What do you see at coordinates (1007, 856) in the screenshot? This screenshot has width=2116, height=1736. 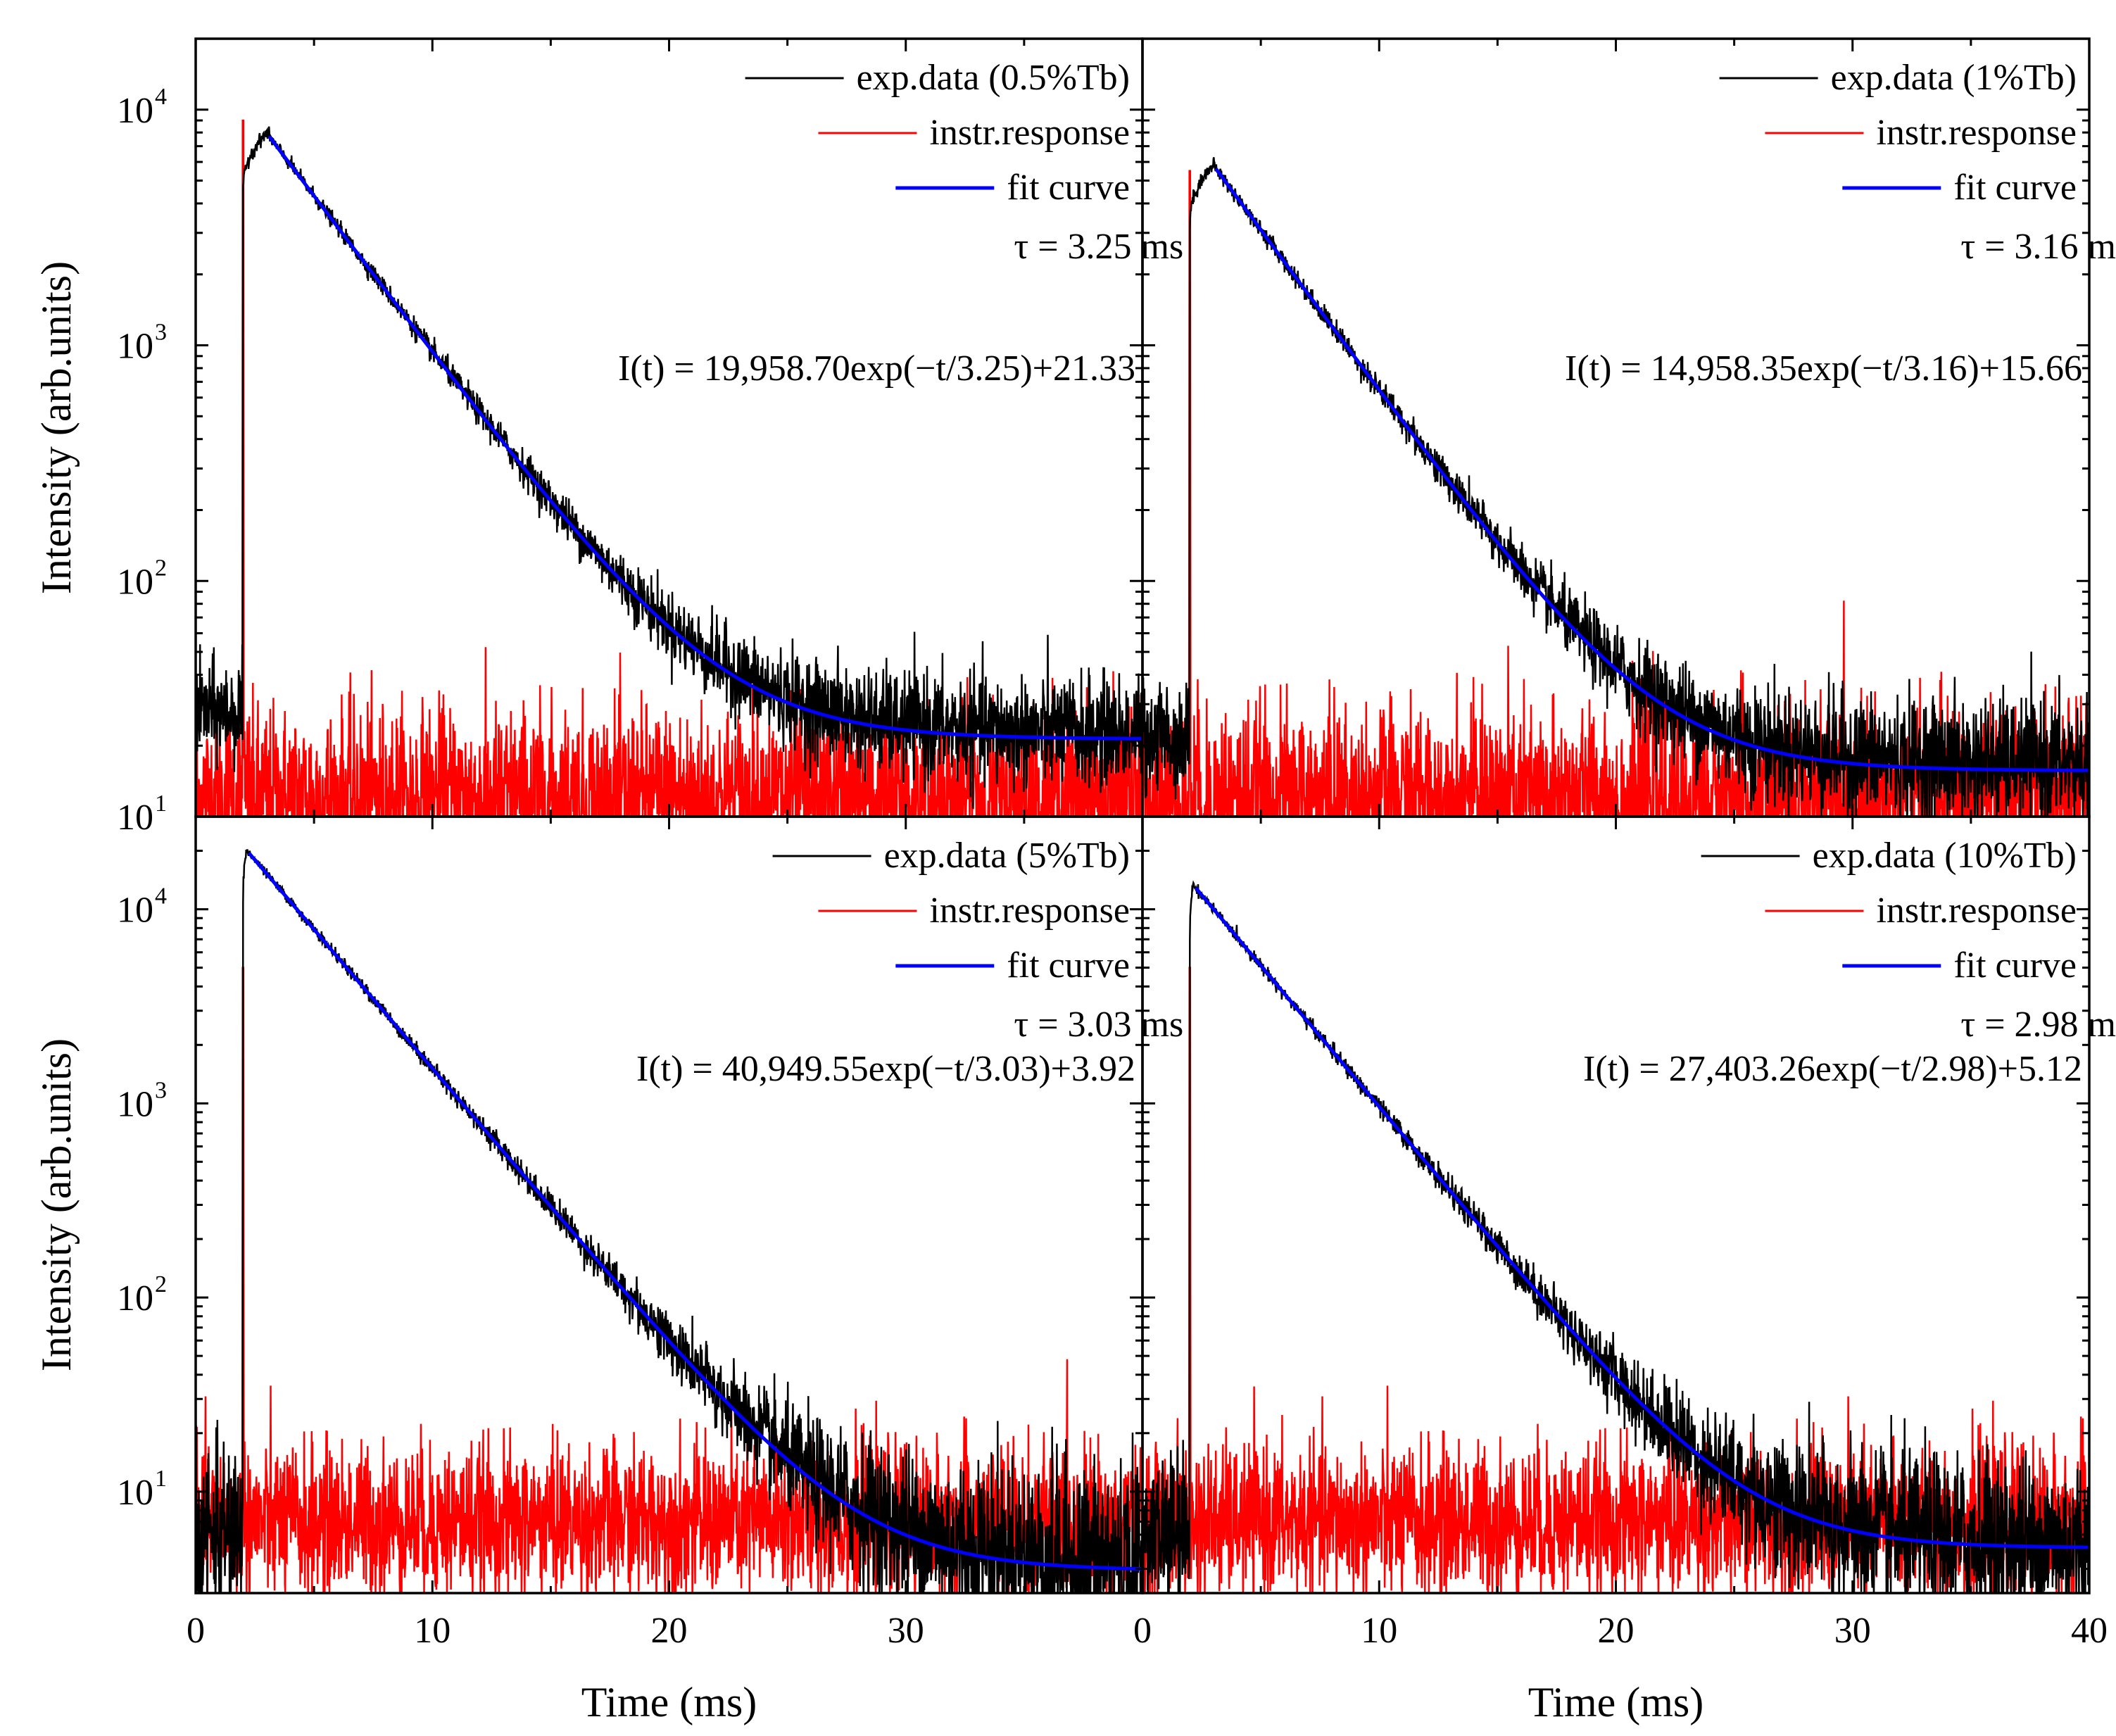 I see `legend-label: exp.data (5%Tb)` at bounding box center [1007, 856].